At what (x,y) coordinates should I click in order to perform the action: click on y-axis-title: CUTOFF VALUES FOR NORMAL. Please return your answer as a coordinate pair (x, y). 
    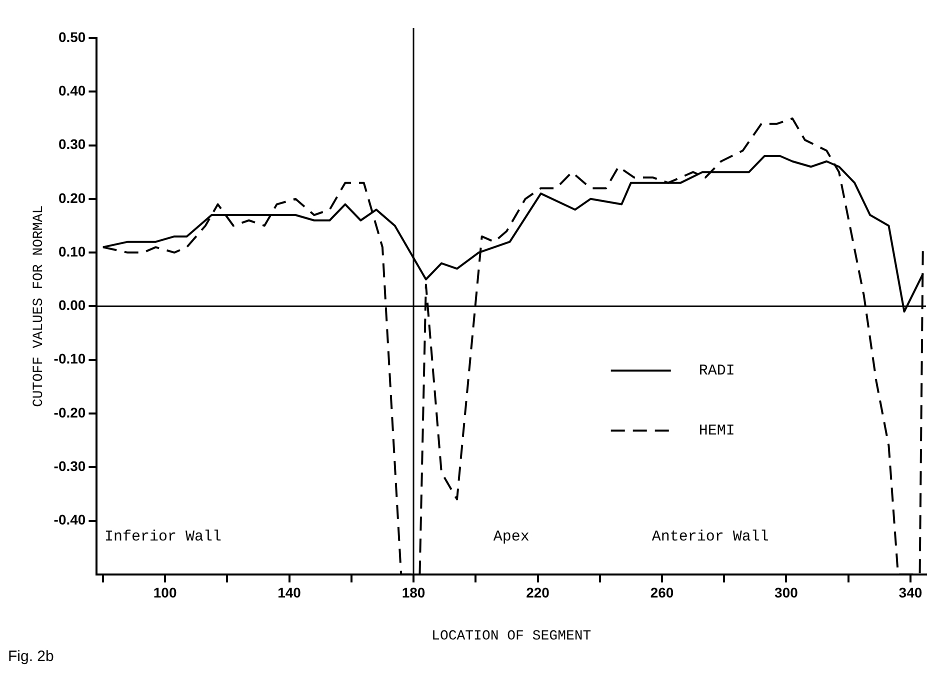
    Looking at the image, I should click on (39, 306).